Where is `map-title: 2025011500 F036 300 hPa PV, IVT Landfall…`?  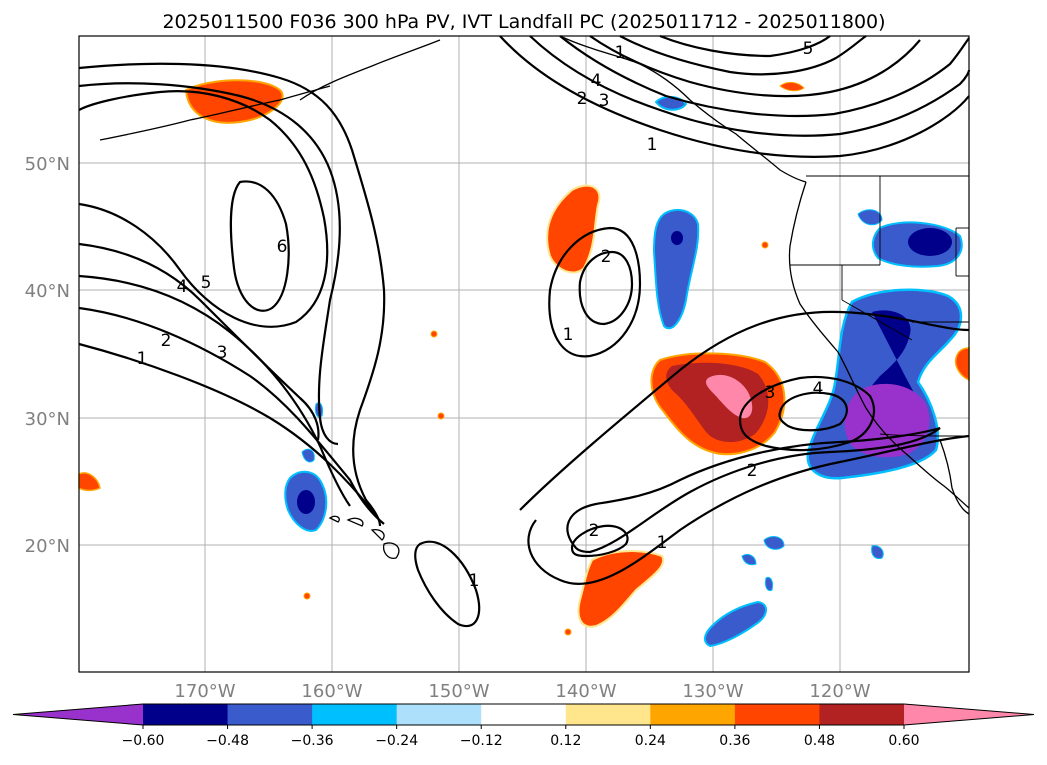 map-title: 2025011500 F036 300 hPa PV, IVT Landfall… is located at coordinates (523, 22).